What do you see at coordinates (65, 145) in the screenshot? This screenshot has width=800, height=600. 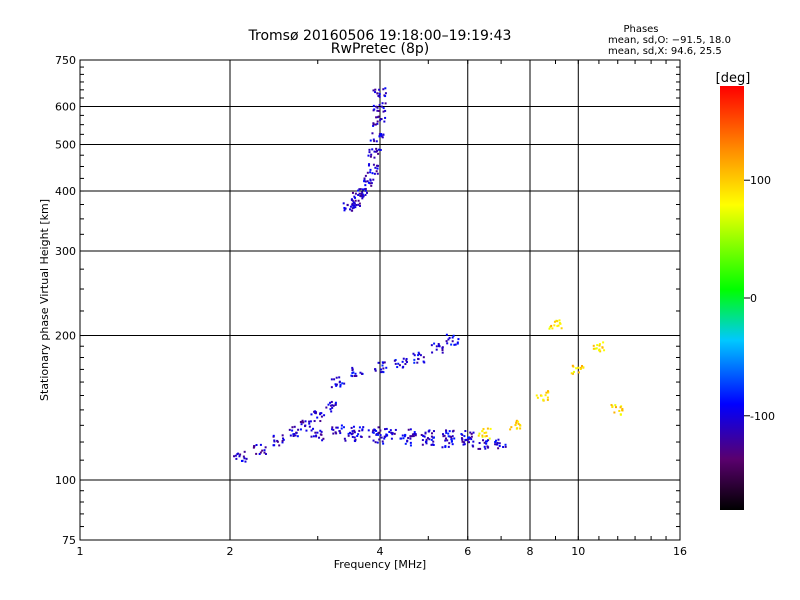 I see `y-tick-label: 500` at bounding box center [65, 145].